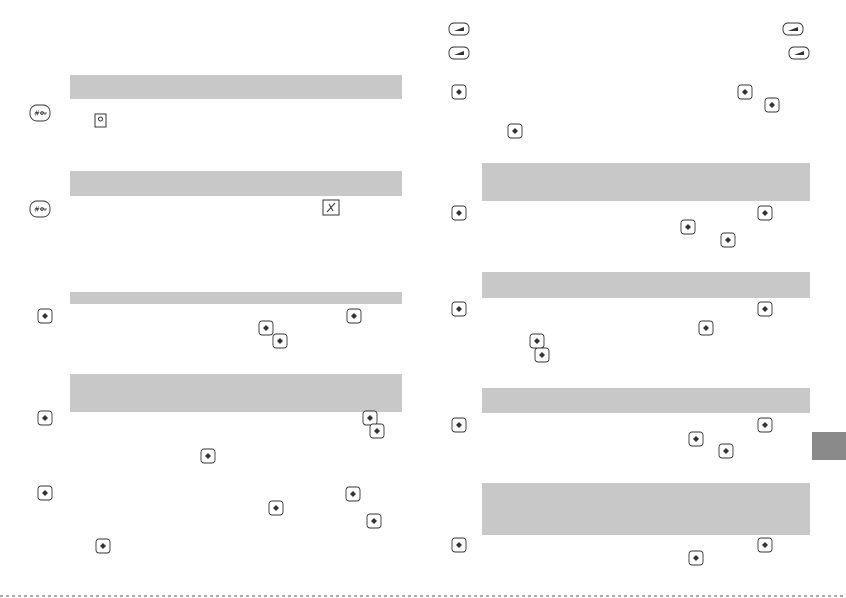 The image size is (846, 598). What do you see at coordinates (100, 119) in the screenshot?
I see `lock-icon-part` at bounding box center [100, 119].